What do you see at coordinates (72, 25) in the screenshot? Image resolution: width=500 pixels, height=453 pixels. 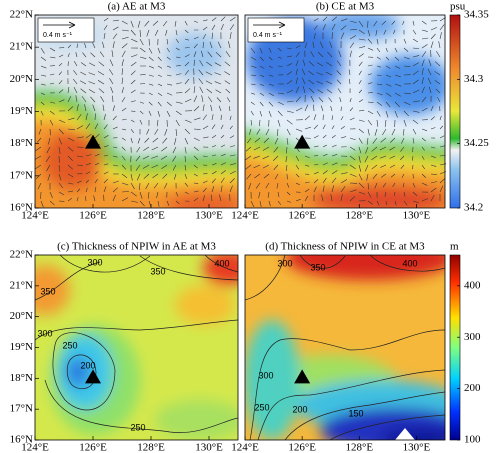 I see `scale-arrow-head` at bounding box center [72, 25].